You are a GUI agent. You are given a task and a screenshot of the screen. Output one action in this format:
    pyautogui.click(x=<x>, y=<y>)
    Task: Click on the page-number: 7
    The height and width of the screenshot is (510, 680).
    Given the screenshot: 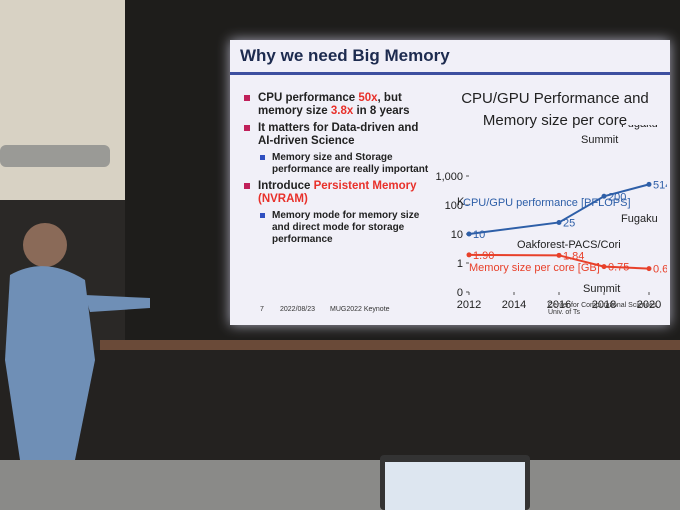 What is the action you would take?
    pyautogui.click(x=262, y=309)
    